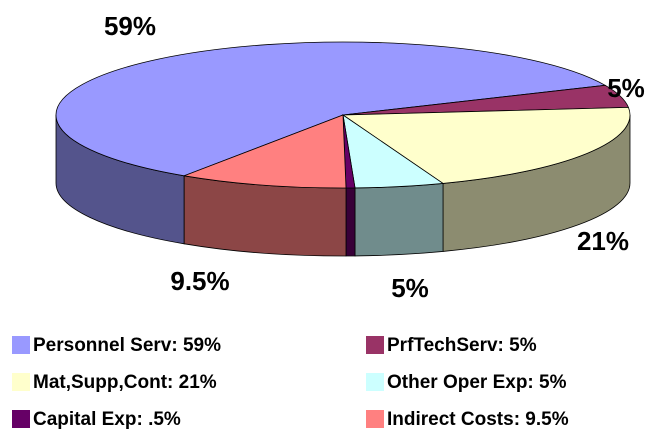  What do you see at coordinates (125, 382) in the screenshot?
I see `legend-label: Mat,Supp,Cont: 21%` at bounding box center [125, 382].